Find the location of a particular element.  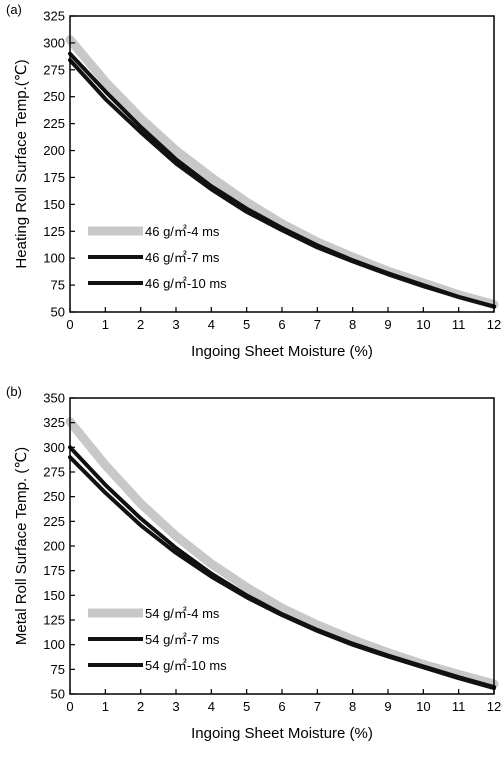

legend-label: 46 g/㎡-10 ms is located at coordinates (186, 283).